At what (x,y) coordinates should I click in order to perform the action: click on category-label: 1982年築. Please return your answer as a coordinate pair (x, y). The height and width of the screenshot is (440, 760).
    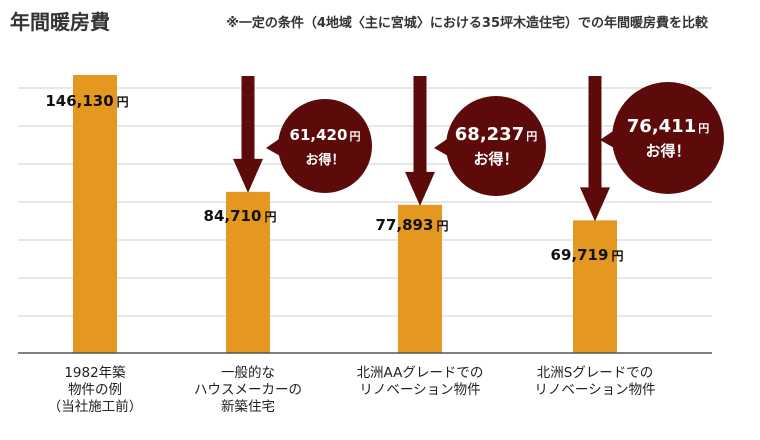
    Looking at the image, I should click on (95, 373).